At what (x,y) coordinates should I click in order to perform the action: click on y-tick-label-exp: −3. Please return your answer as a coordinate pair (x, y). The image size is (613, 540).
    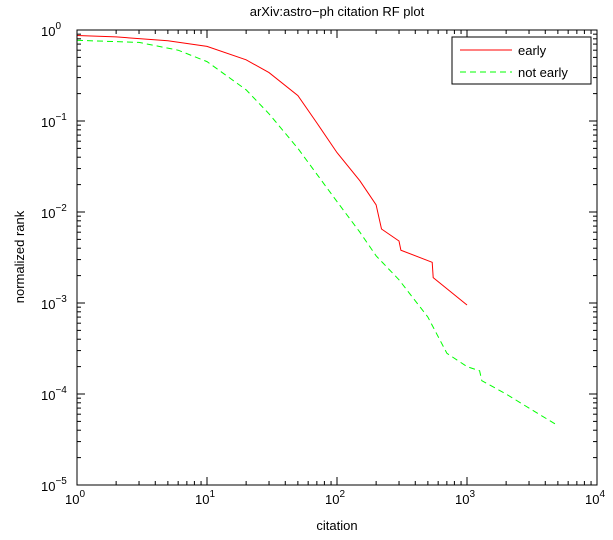
    Looking at the image, I should click on (61, 299).